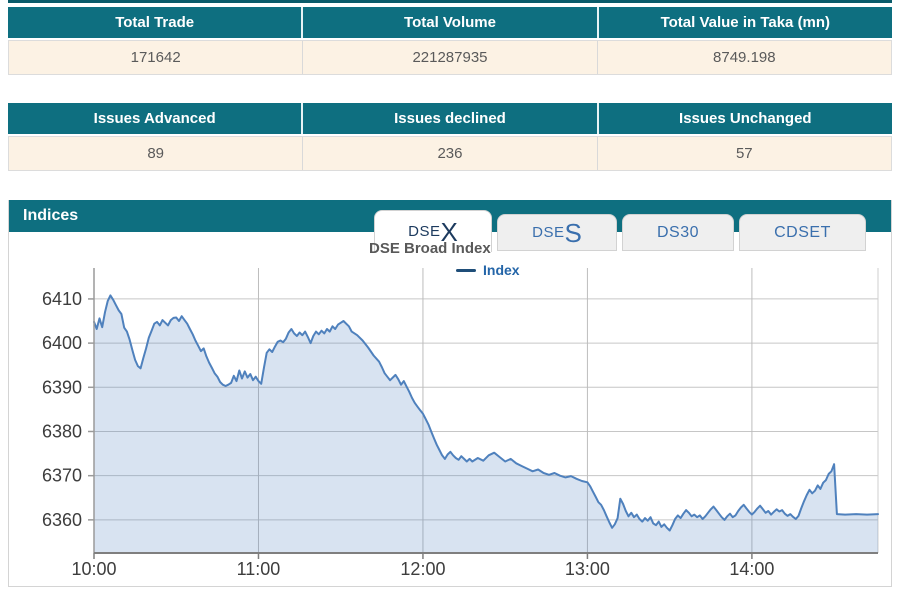  What do you see at coordinates (155, 118) in the screenshot?
I see `issues-advanced-header: Issues Advanced` at bounding box center [155, 118].